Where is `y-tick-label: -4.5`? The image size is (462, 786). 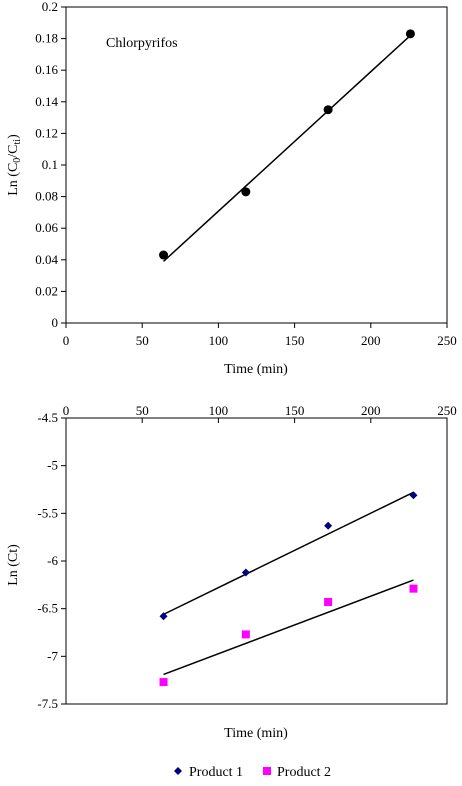 y-tick-label: -4.5 is located at coordinates (47, 417).